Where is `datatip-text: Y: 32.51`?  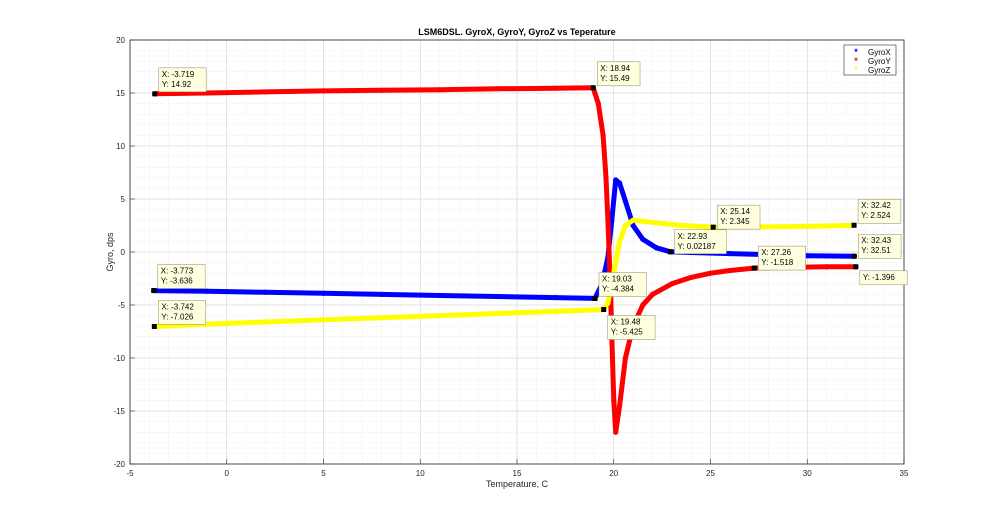
datatip-text: Y: 32.51 is located at coordinates (876, 250).